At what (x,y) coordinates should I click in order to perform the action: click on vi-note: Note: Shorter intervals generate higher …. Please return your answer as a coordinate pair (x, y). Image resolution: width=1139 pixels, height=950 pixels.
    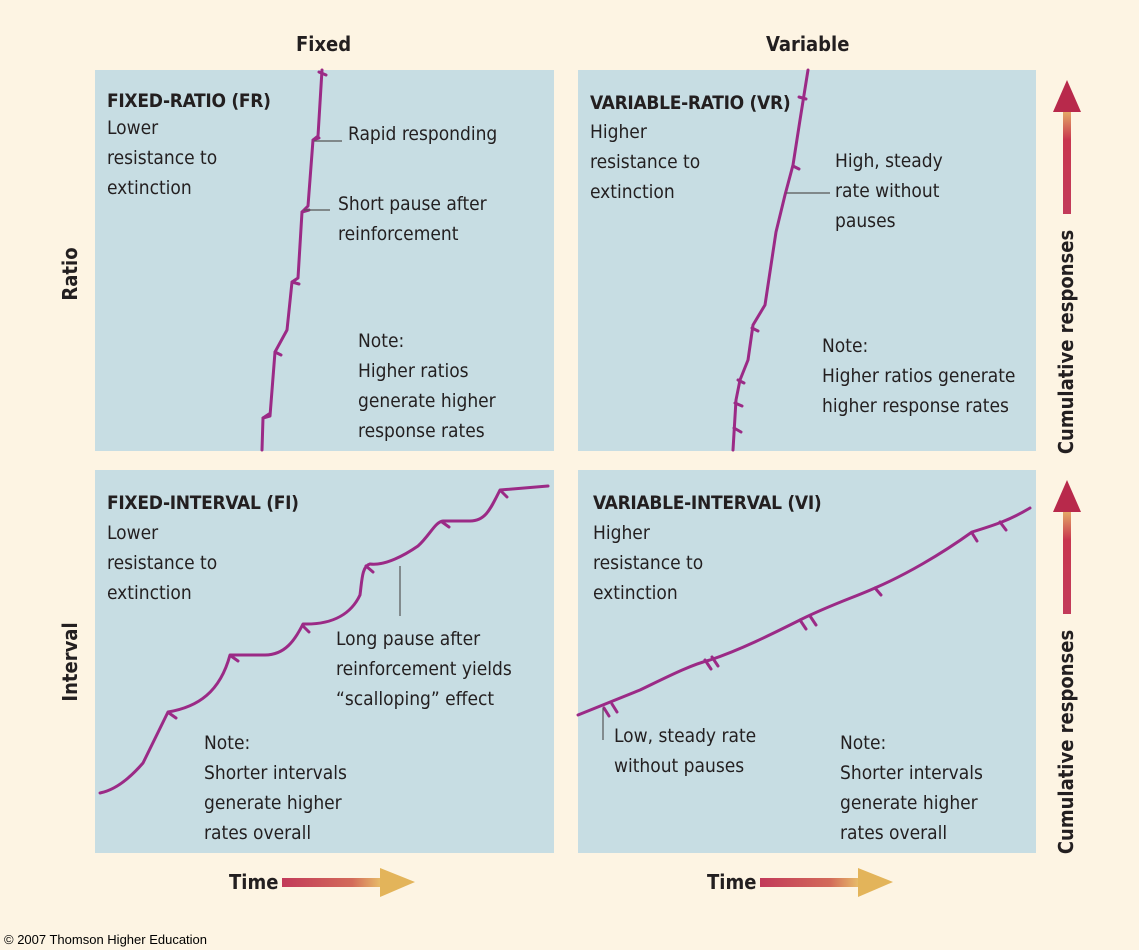
    Looking at the image, I should click on (911, 788).